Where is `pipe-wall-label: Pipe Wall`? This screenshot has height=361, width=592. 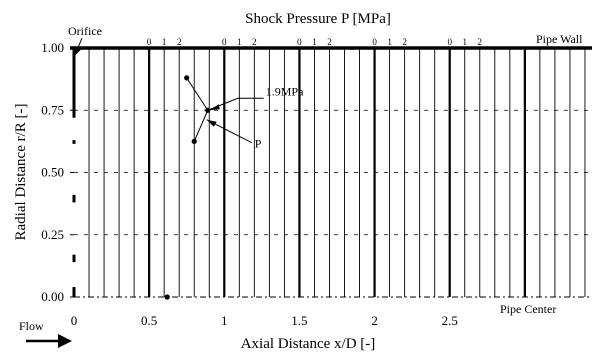 pipe-wall-label: Pipe Wall is located at coordinates (559, 39).